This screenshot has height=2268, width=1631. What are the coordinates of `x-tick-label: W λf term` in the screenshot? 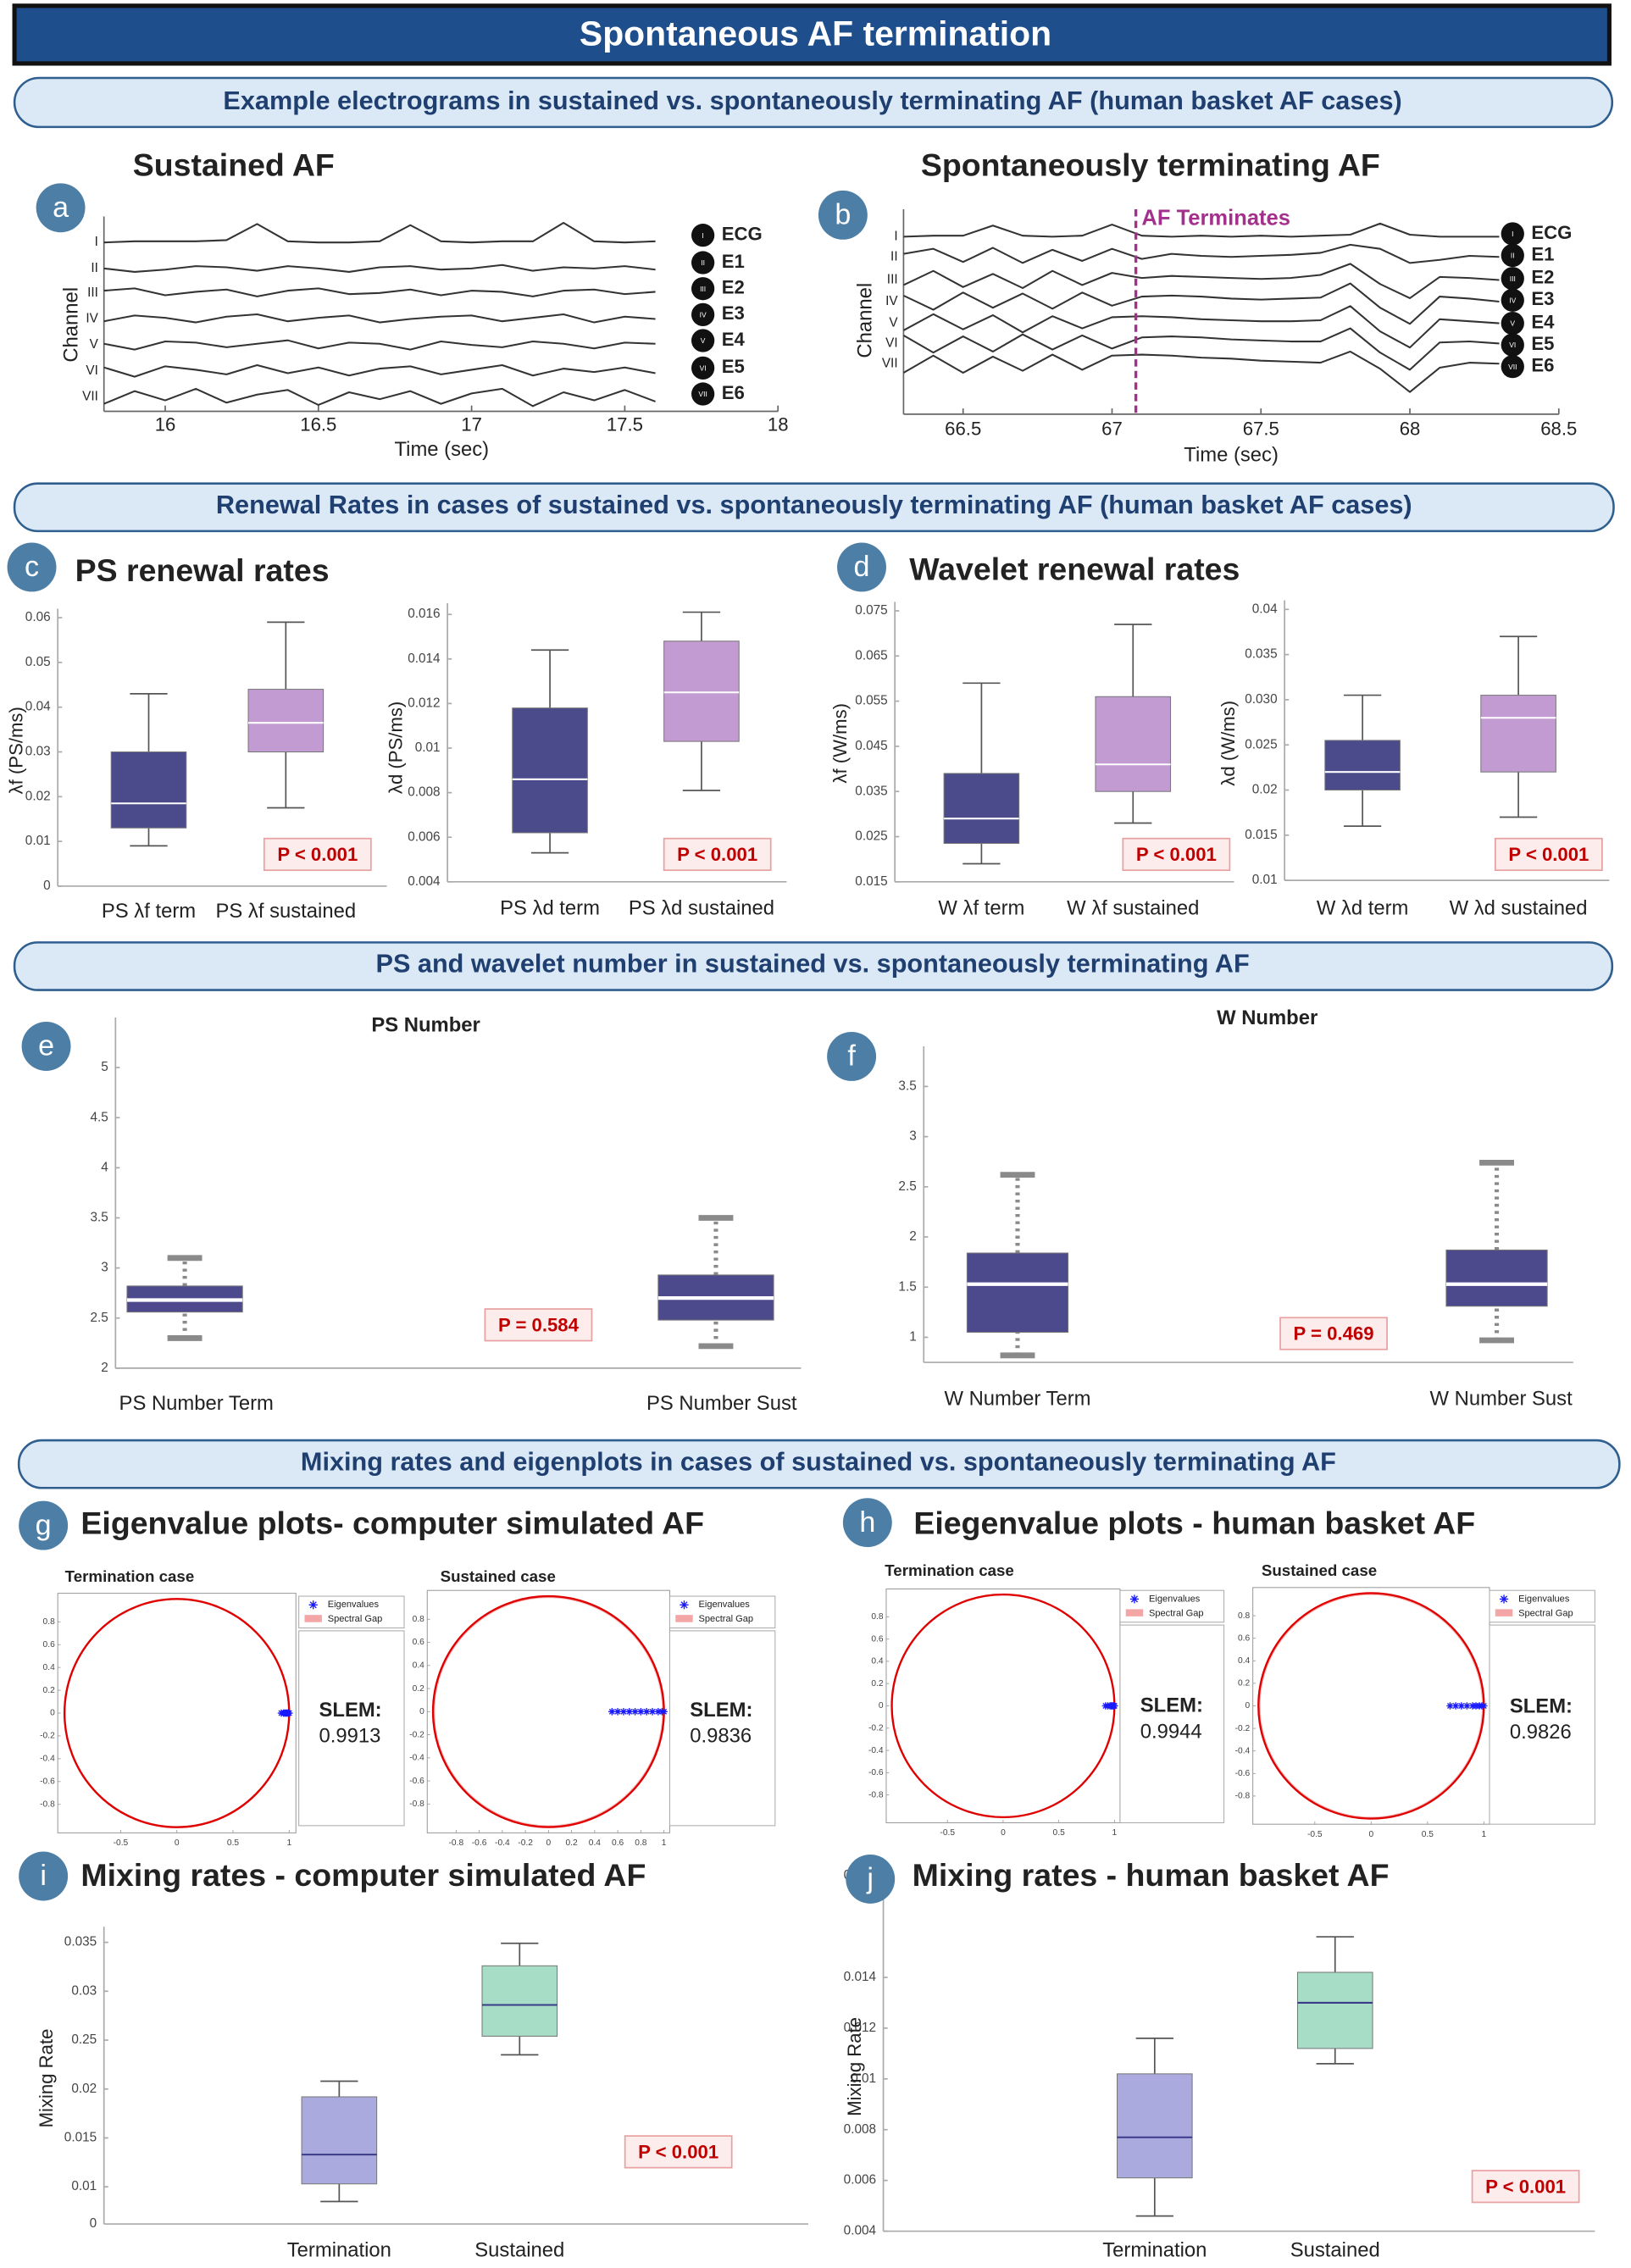 It's located at (981, 907).